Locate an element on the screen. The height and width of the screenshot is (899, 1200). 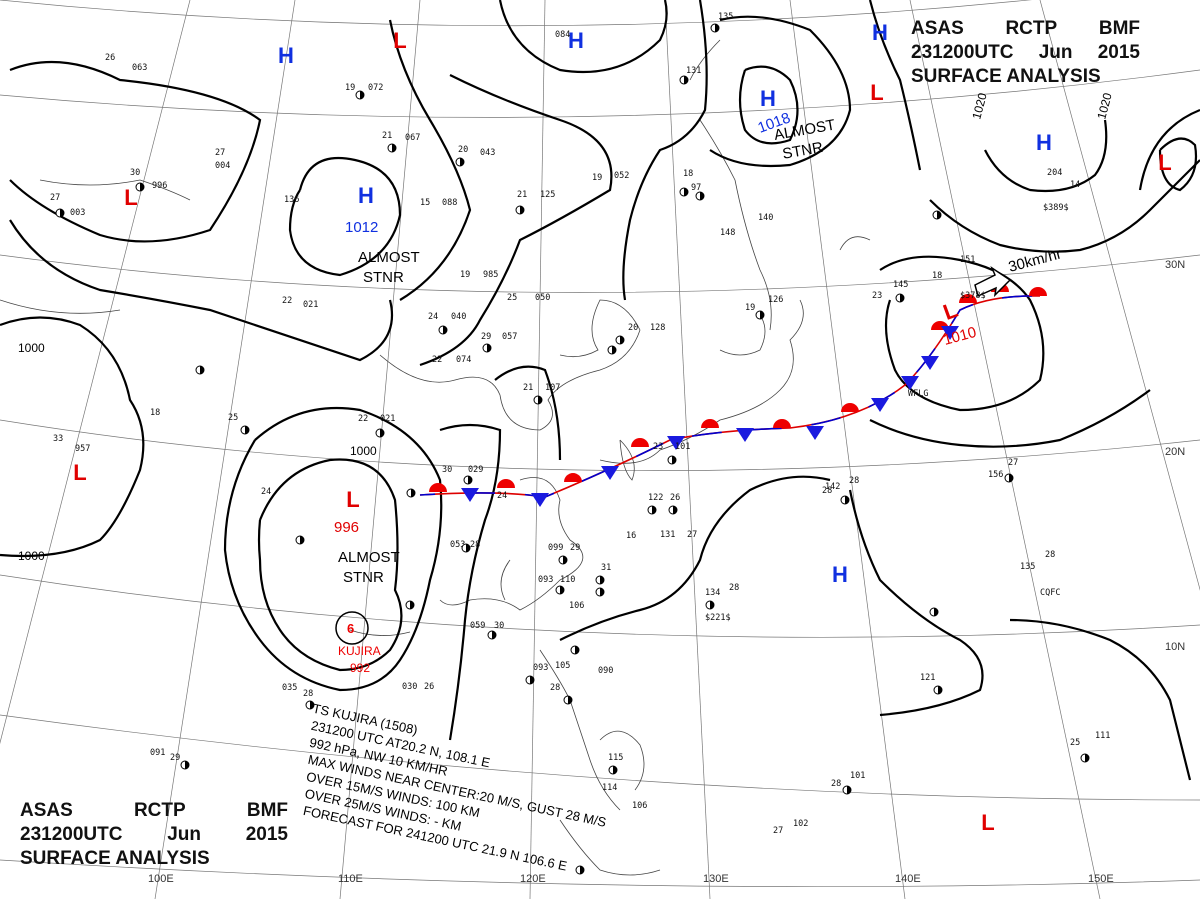
station-value: 107 is located at coordinates (552, 388).